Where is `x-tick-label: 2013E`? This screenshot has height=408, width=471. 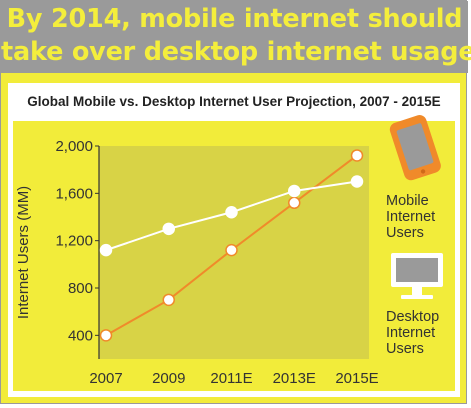
x-tick-label: 2013E is located at coordinates (294, 378).